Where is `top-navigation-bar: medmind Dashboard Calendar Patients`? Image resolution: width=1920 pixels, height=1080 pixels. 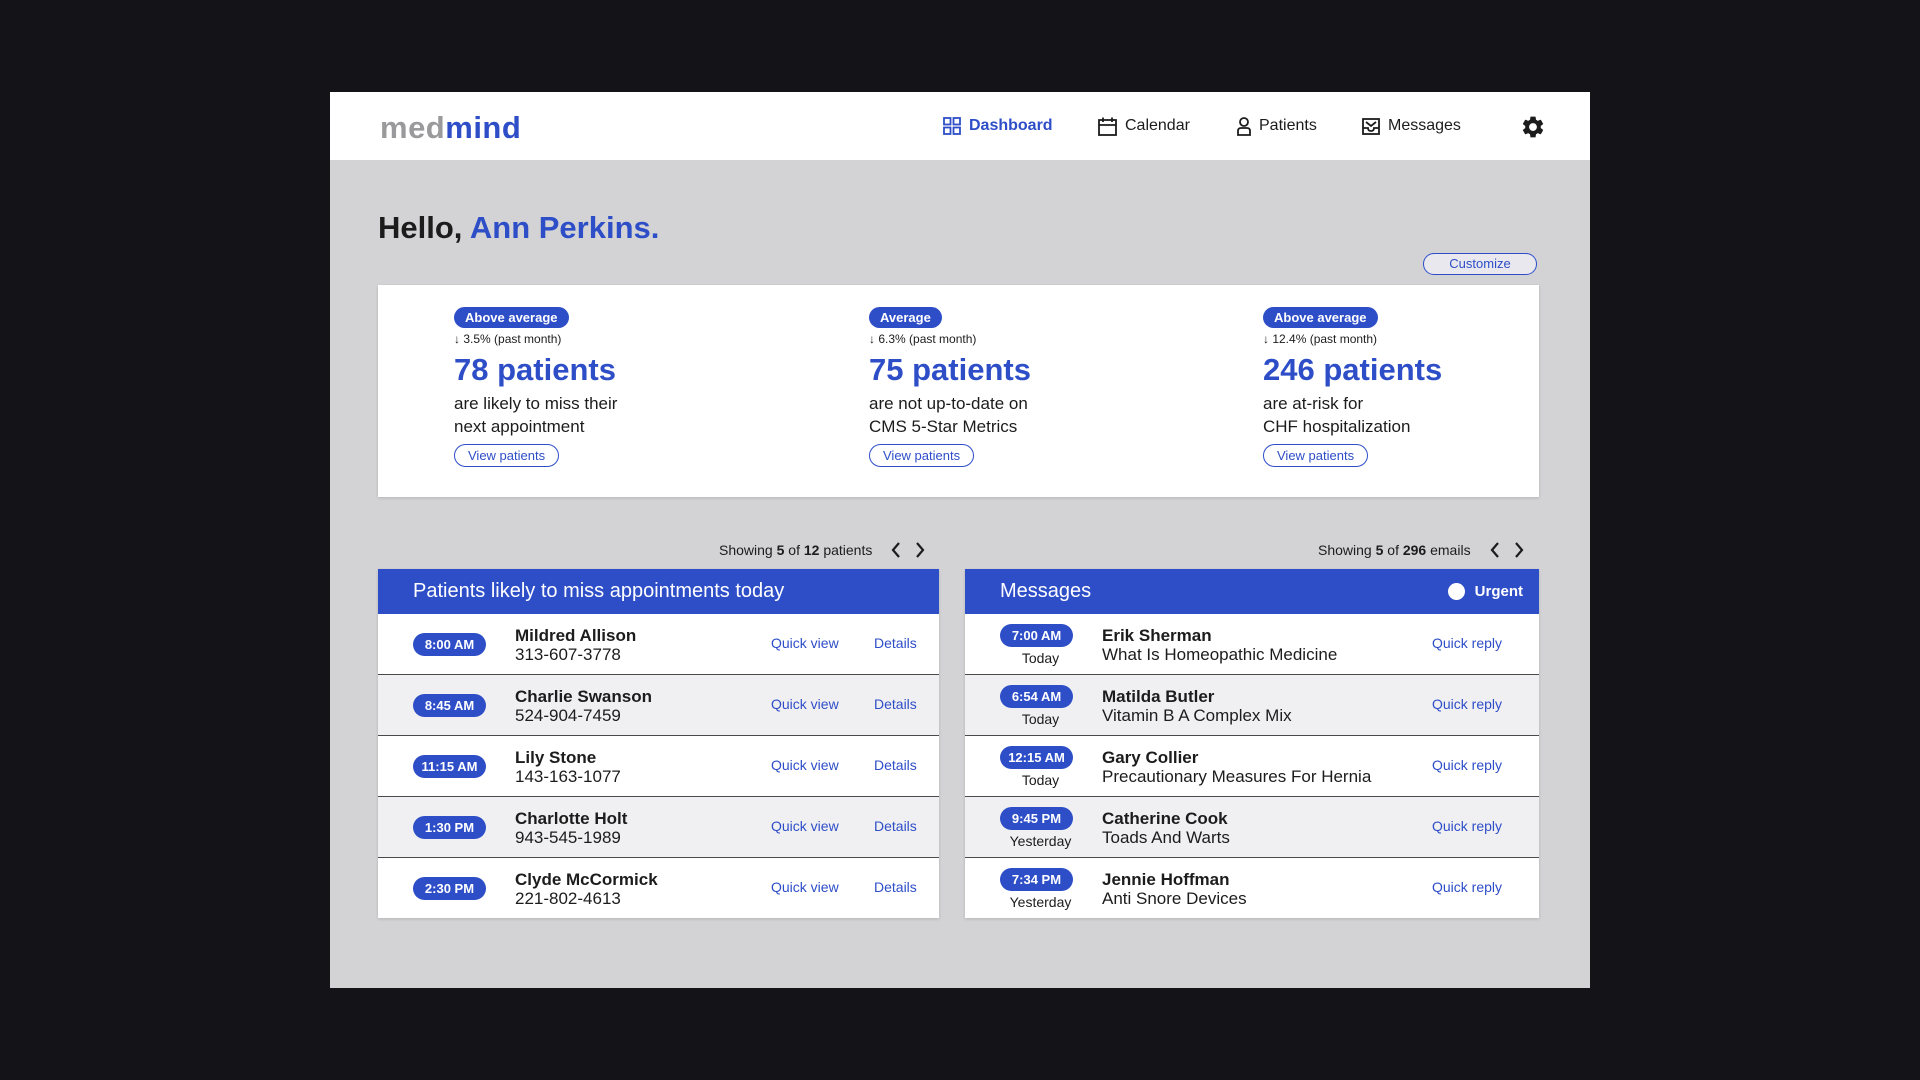 top-navigation-bar: medmind Dashboard Calendar Patients is located at coordinates (960, 126).